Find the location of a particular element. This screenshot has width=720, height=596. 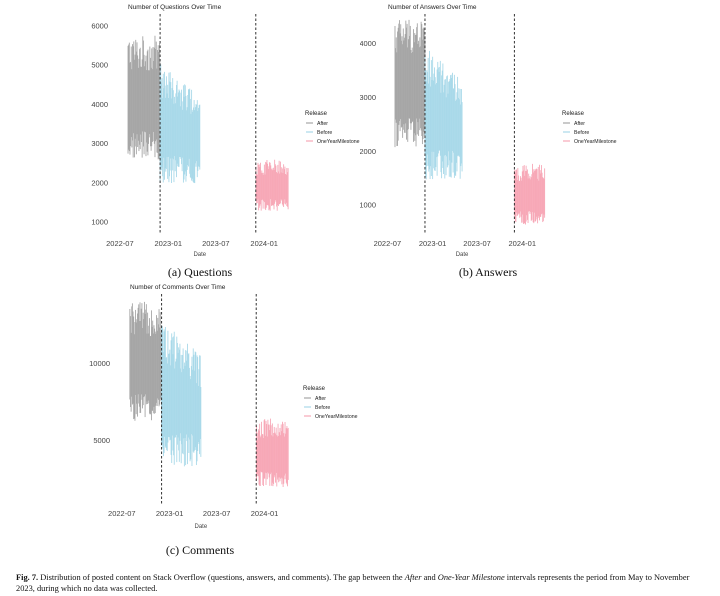

caption-italic-2: One-Year Milestone is located at coordinates (471, 577).